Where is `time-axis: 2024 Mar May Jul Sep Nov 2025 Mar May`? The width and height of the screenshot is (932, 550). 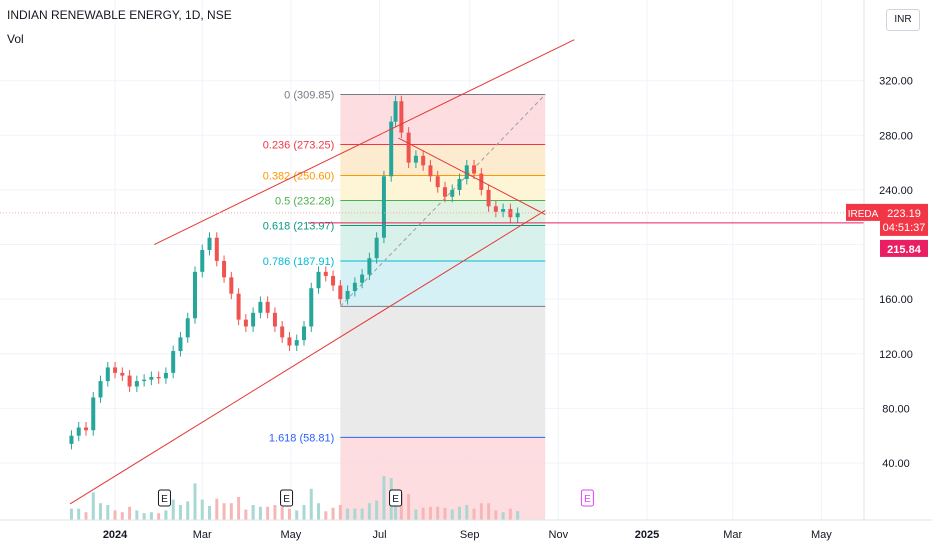 time-axis: 2024 Mar May Jul Sep Nov 2025 Mar May is located at coordinates (467, 535).